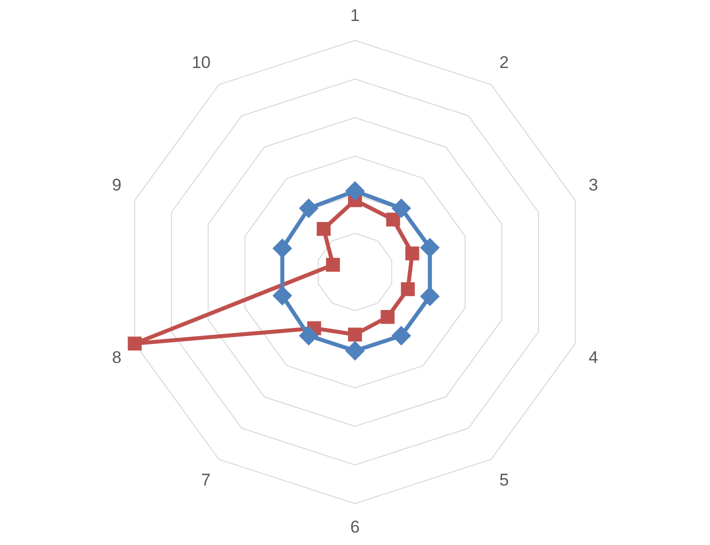 The height and width of the screenshot is (545, 710). I want to click on spoke-label: 5, so click(504, 480).